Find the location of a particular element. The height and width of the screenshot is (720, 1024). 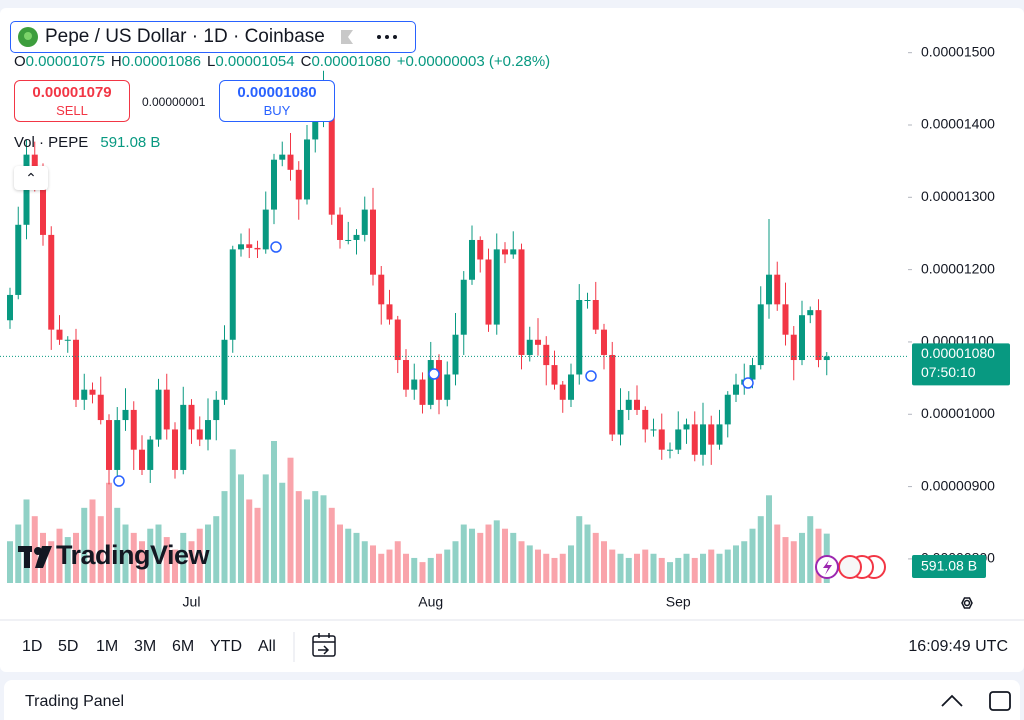

trading-panel: Trading Panel is located at coordinates (512, 700).